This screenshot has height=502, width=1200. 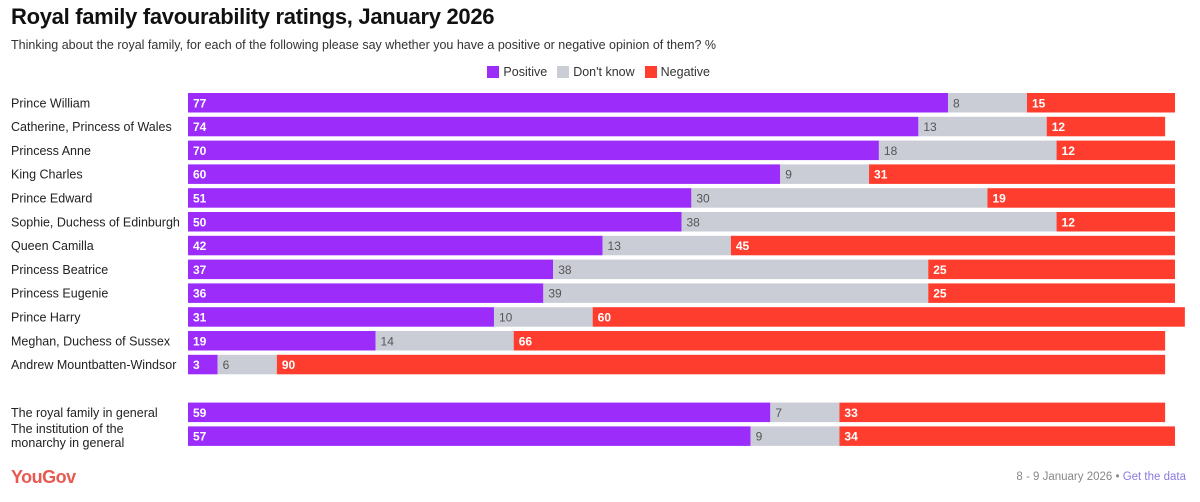 What do you see at coordinates (650, 72) in the screenshot?
I see `legend-swatch-negative` at bounding box center [650, 72].